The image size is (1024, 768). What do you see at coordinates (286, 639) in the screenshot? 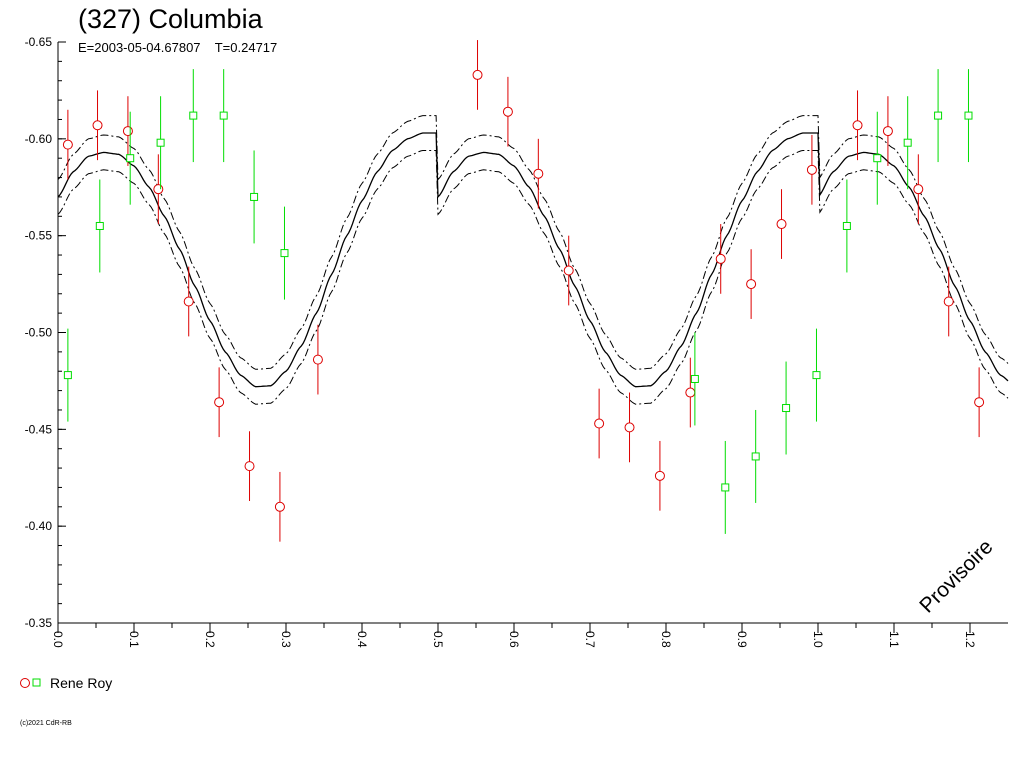
I see `x-tick-label: 0.3` at bounding box center [286, 639].